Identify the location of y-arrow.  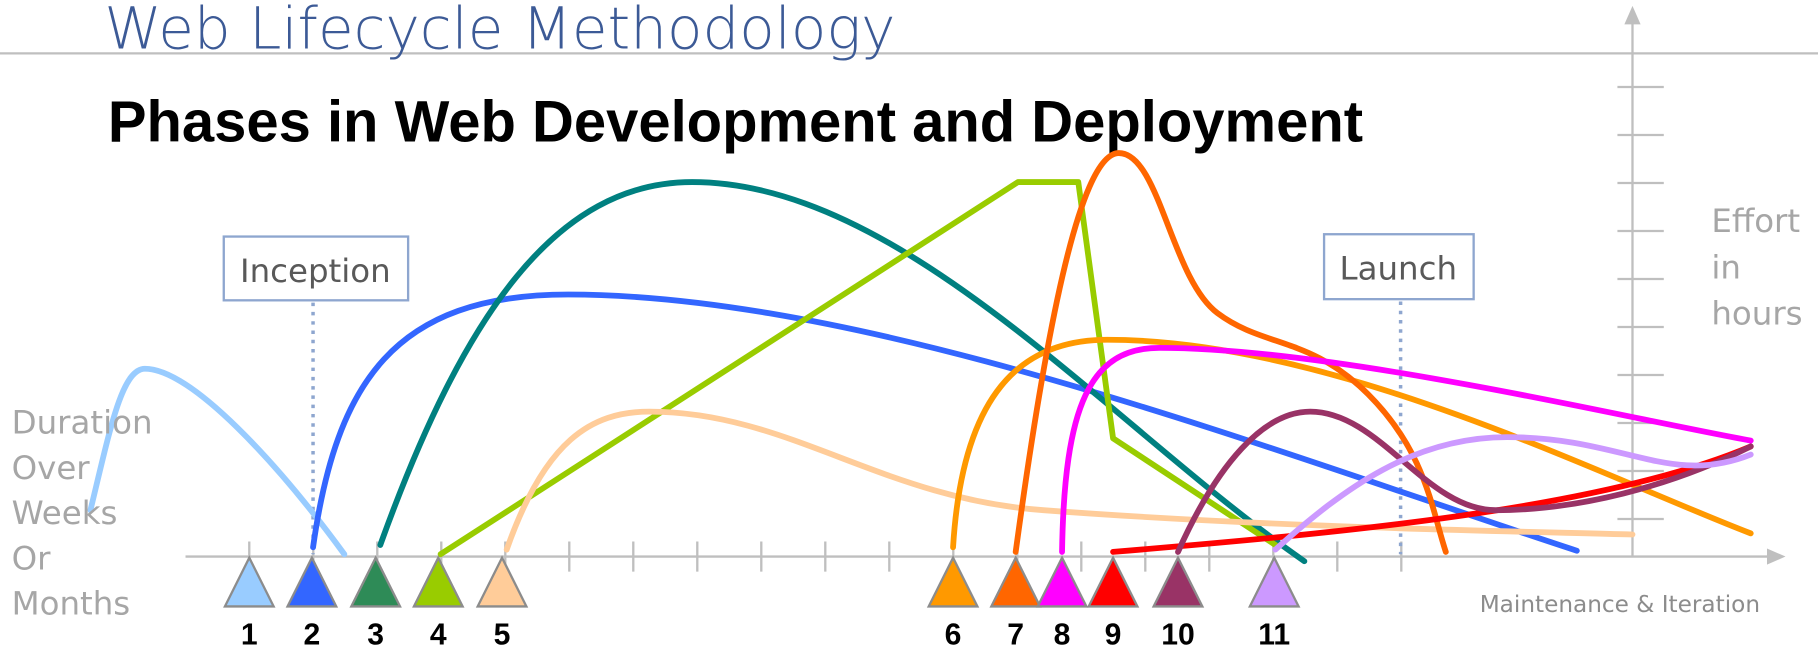
(1632, 15).